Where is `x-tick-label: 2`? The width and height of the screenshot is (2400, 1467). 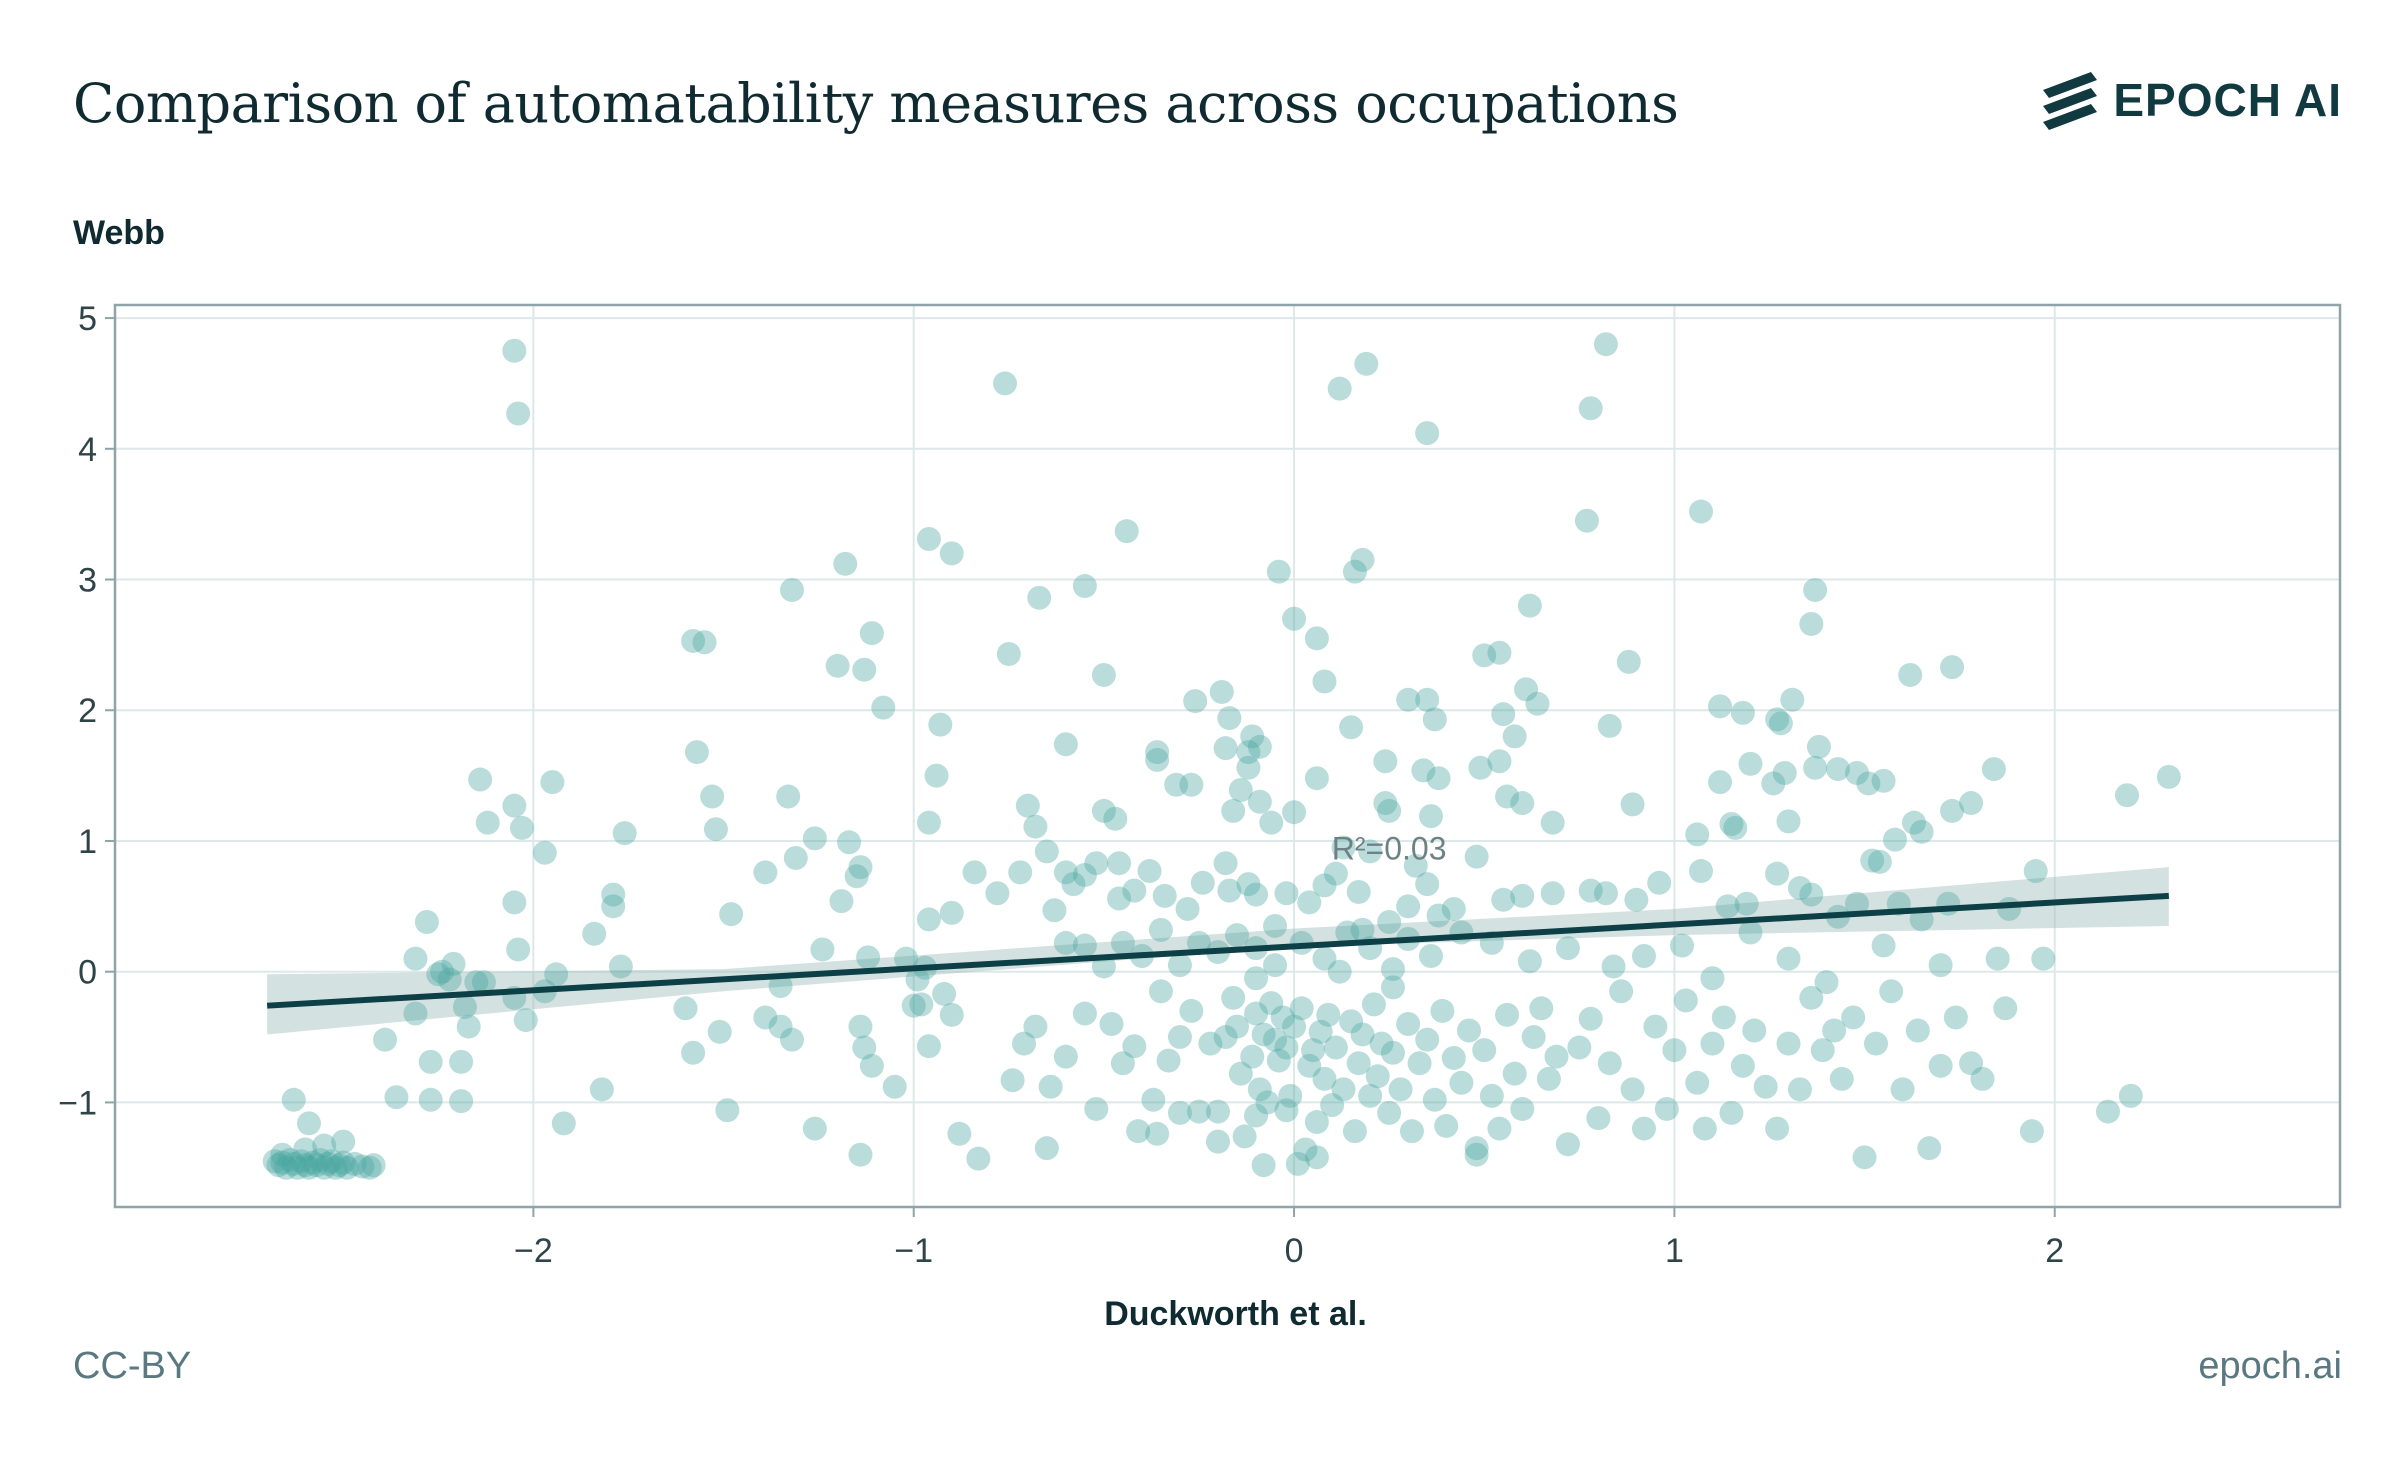 x-tick-label: 2 is located at coordinates (2054, 1251).